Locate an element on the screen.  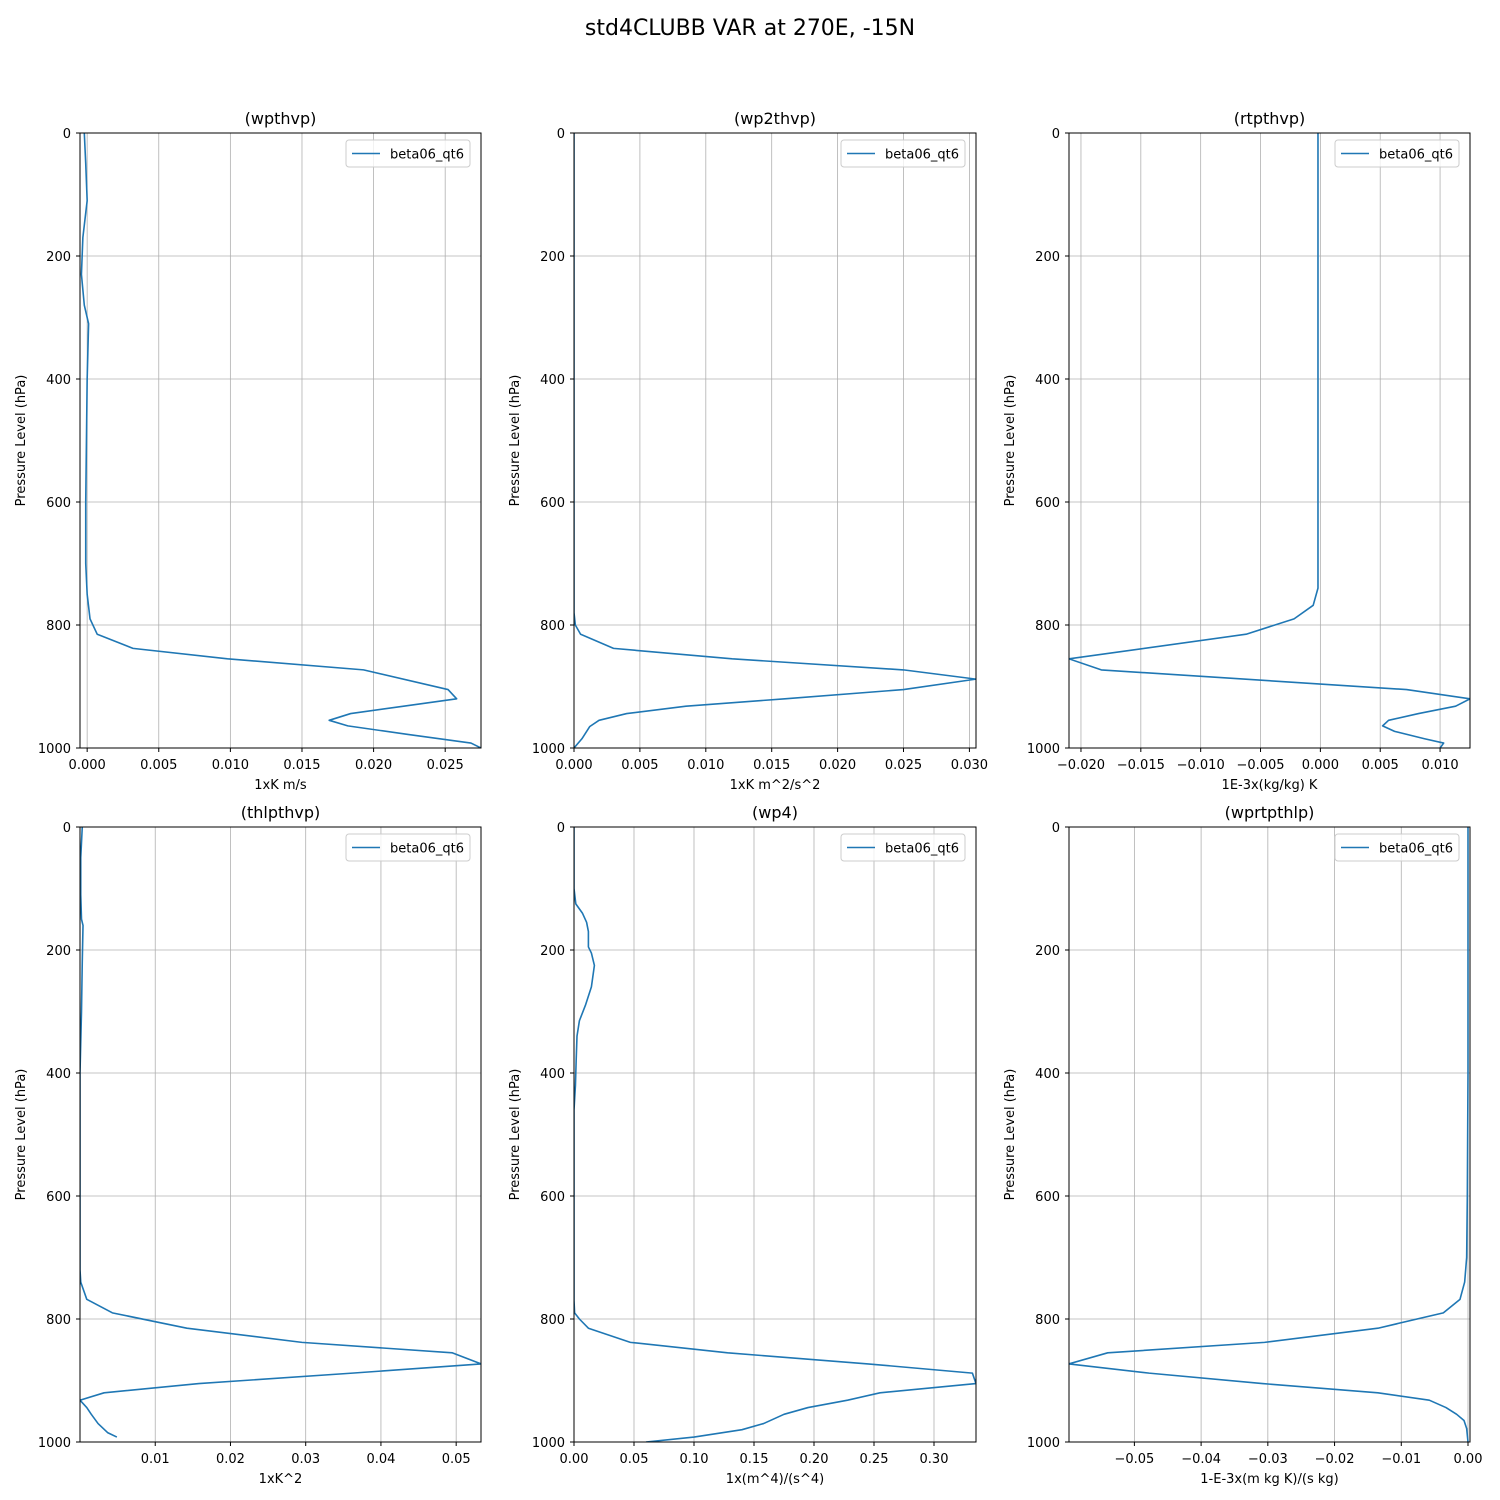
x-axis-label: 1E-3x(kg/kg) K is located at coordinates (1270, 785).